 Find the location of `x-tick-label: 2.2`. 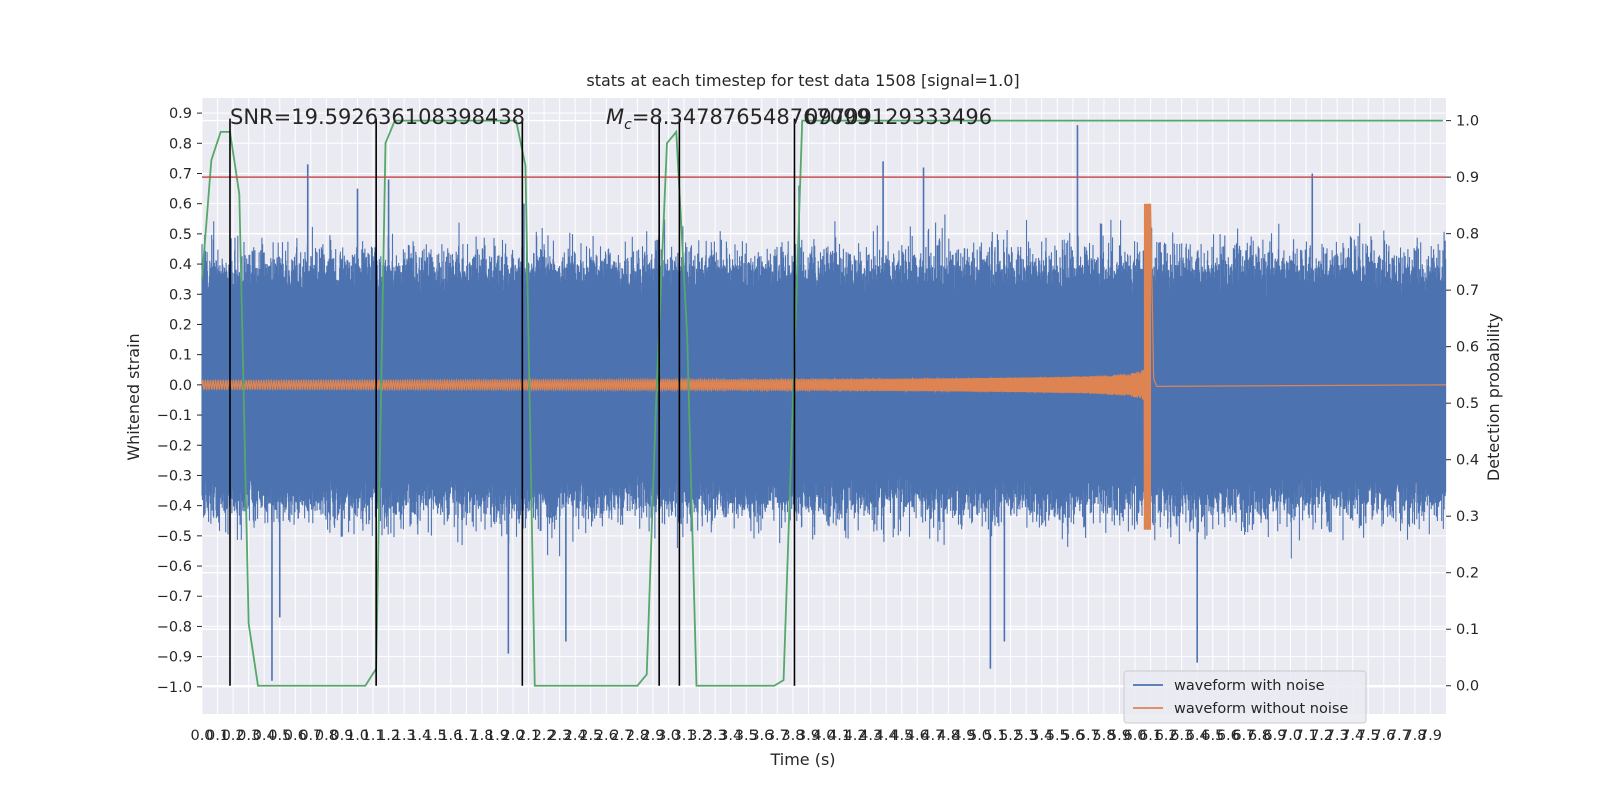

x-tick-label: 2.2 is located at coordinates (544, 736).